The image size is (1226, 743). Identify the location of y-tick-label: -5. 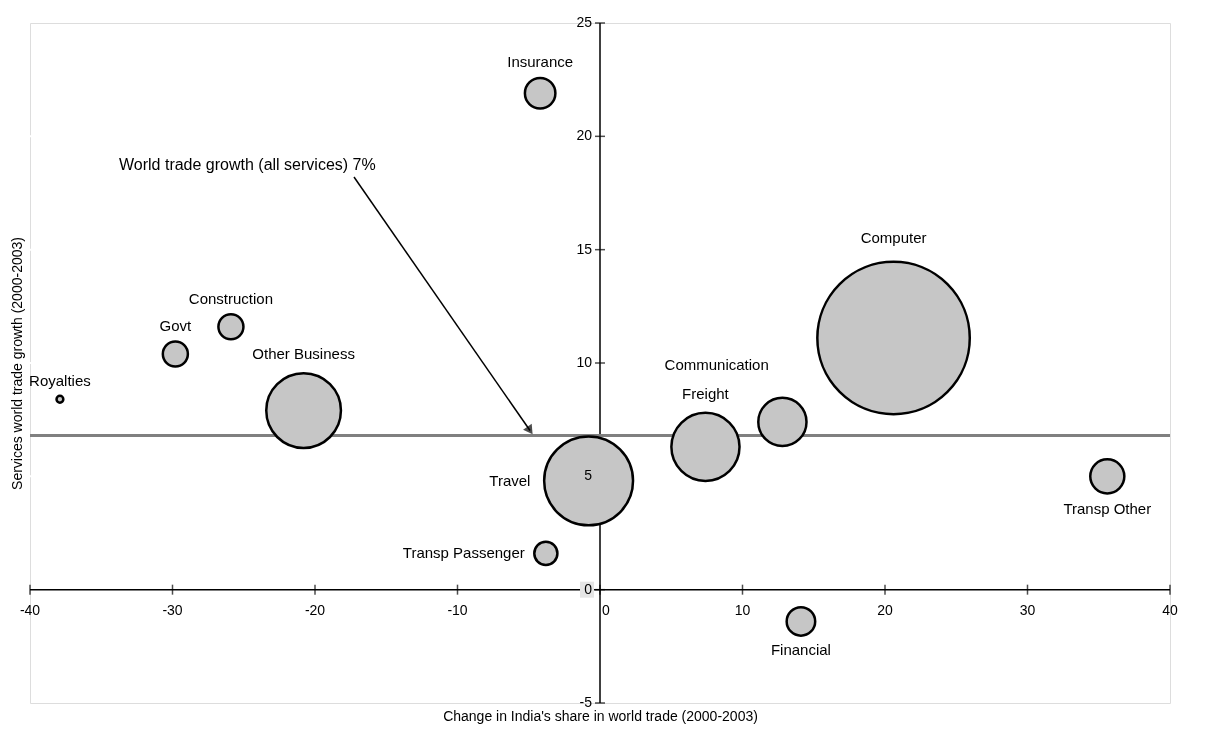
(586, 702).